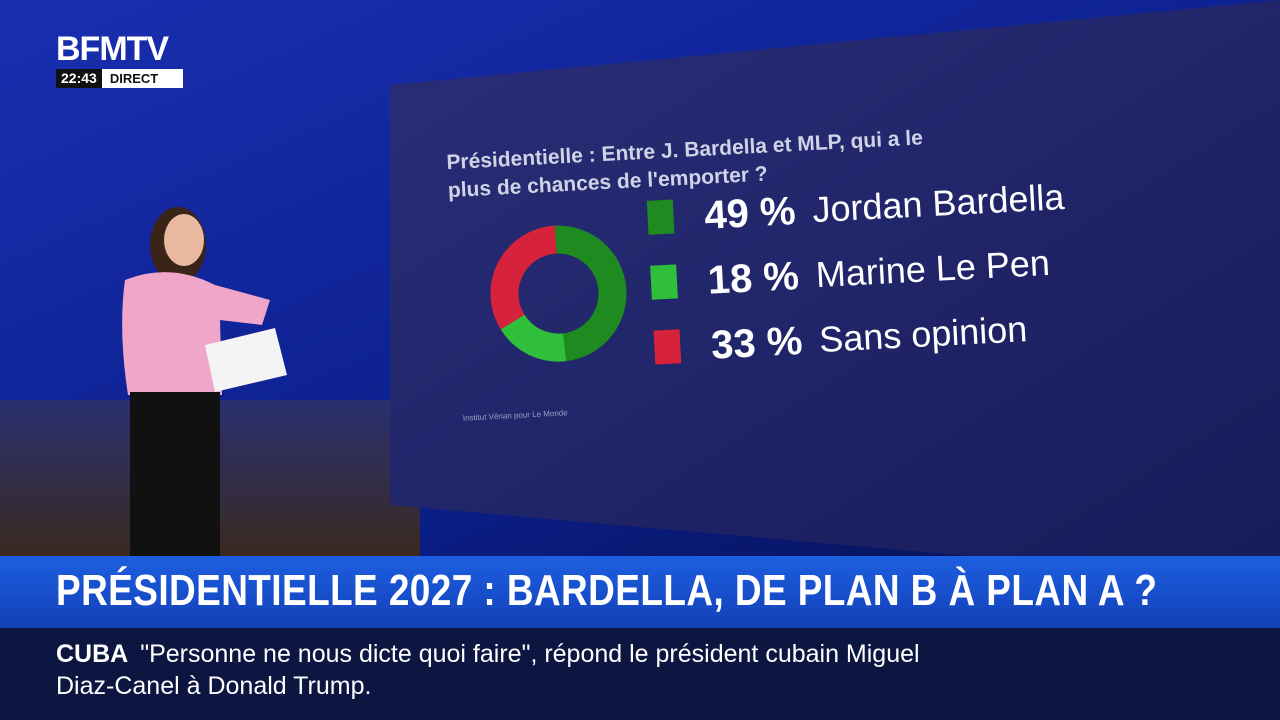 The height and width of the screenshot is (720, 1280). Describe the element at coordinates (246, 360) in the screenshot. I see `paper` at that location.